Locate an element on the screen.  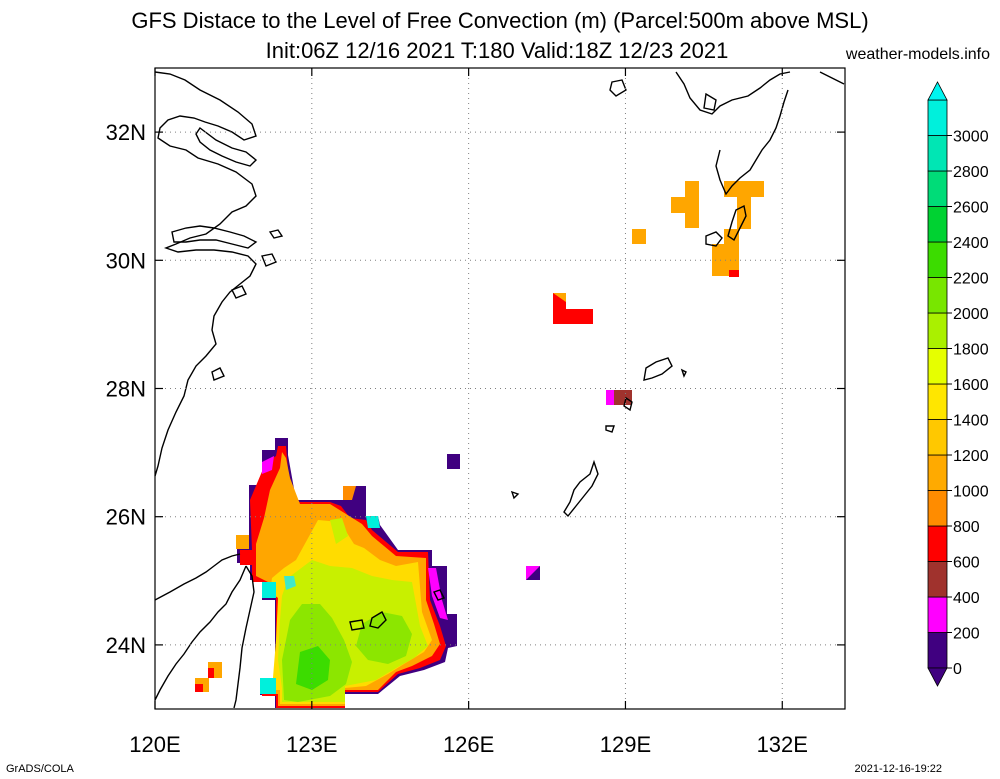
colorbar-label: 200 is located at coordinates (966, 634).